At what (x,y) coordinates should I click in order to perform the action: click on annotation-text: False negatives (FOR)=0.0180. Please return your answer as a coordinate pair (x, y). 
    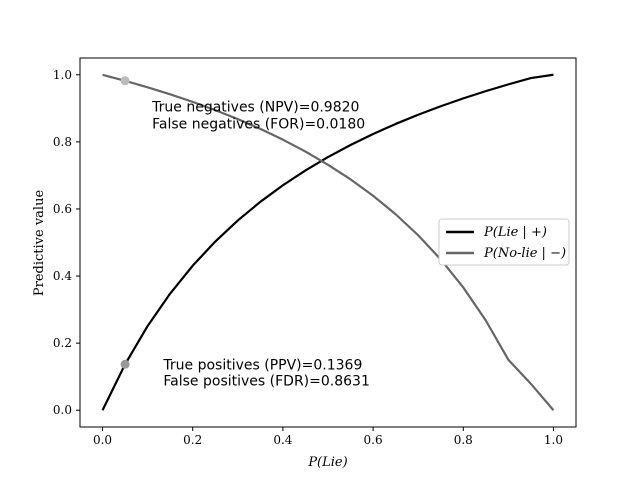
    Looking at the image, I should click on (258, 124).